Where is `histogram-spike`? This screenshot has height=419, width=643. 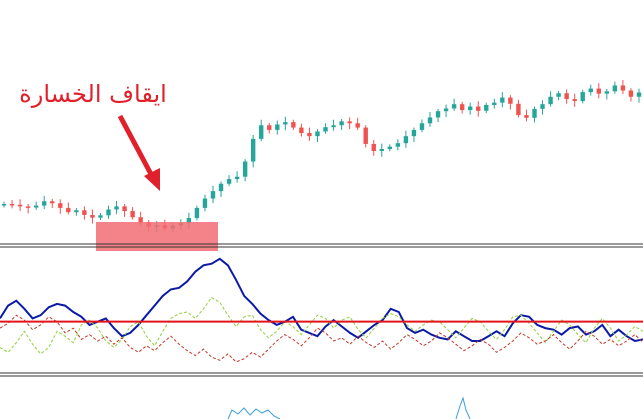 histogram-spike is located at coordinates (463, 407).